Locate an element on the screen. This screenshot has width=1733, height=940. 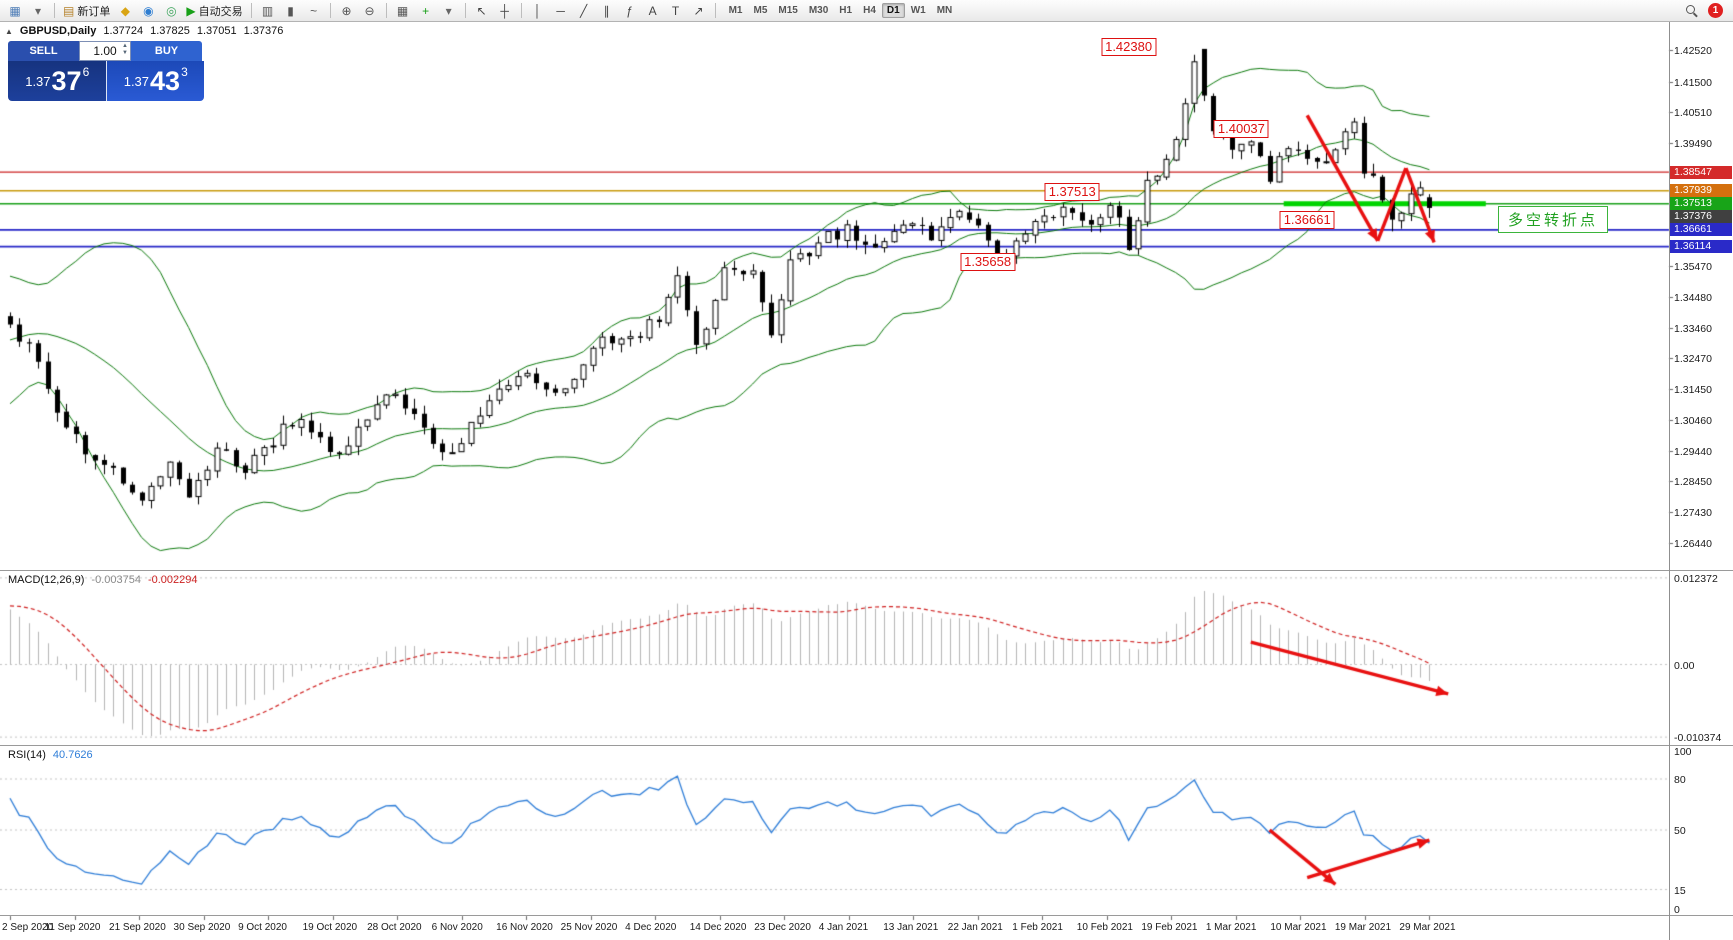
vertical-line-icon: │ is located at coordinates (537, 10).